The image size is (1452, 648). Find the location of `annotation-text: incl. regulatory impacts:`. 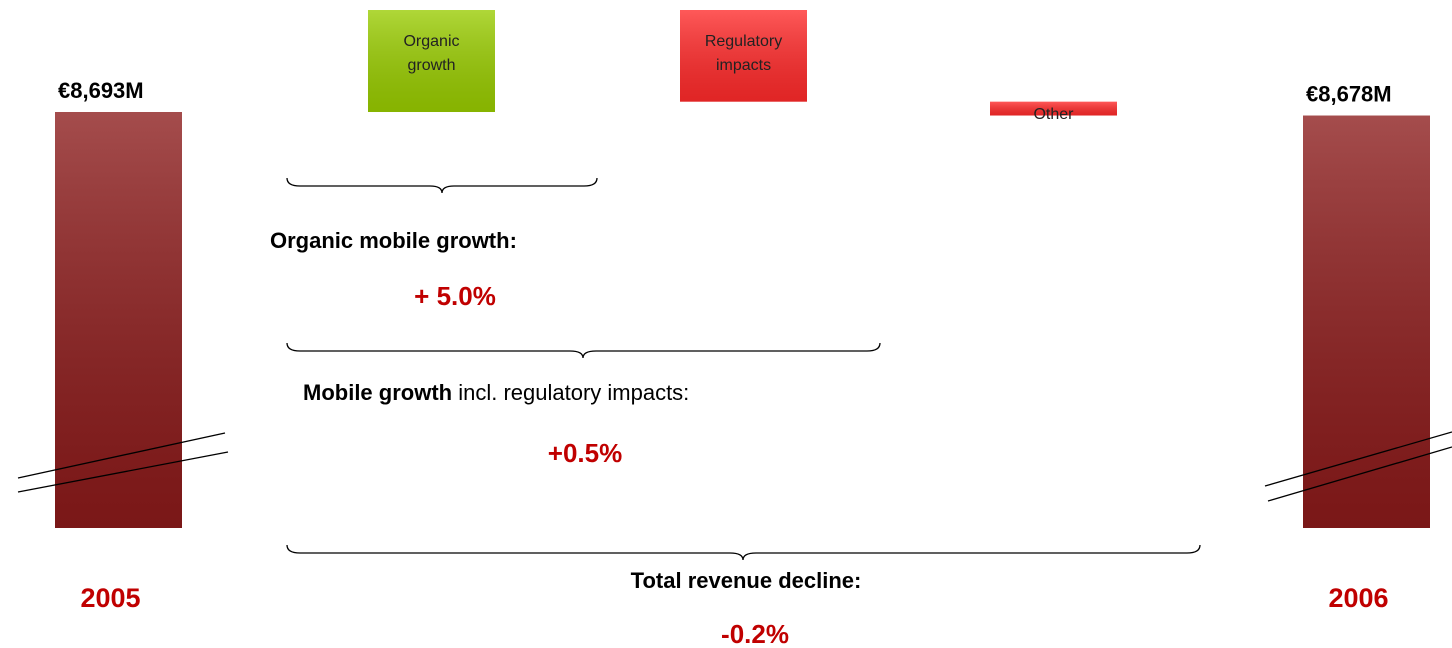

annotation-text: incl. regulatory impacts: is located at coordinates (570, 392).